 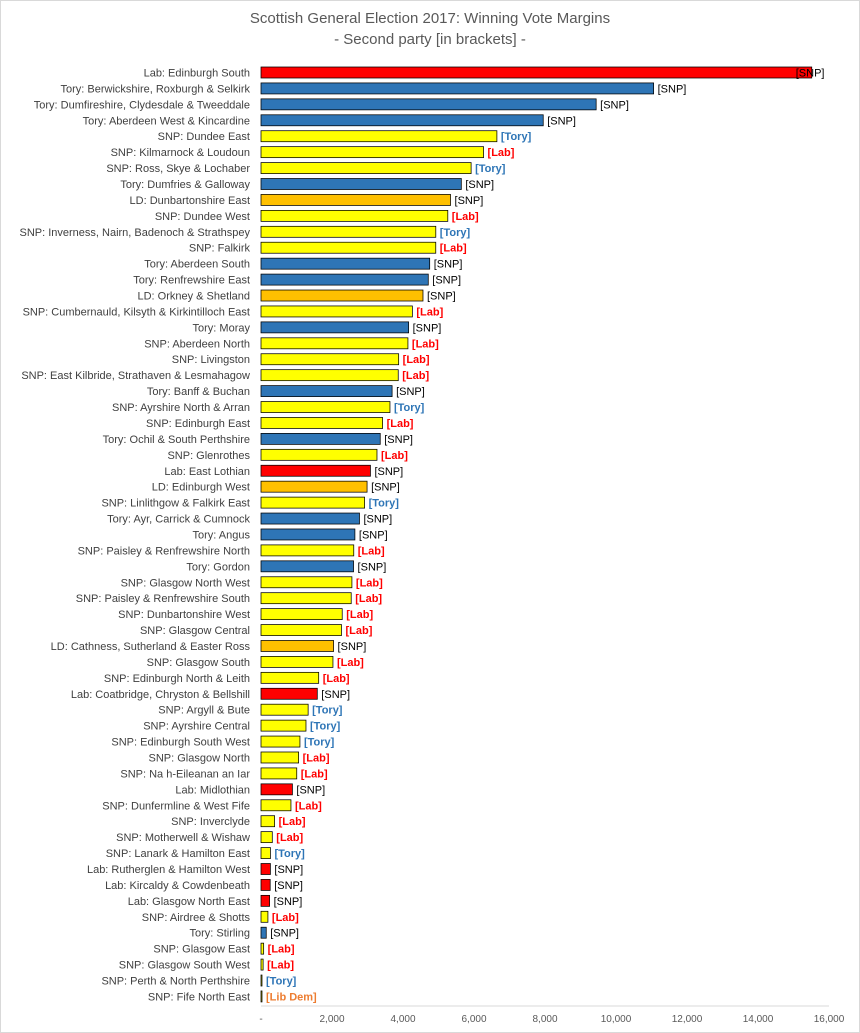 I want to click on category-label: SNP: Edinburgh East, so click(x=198, y=424).